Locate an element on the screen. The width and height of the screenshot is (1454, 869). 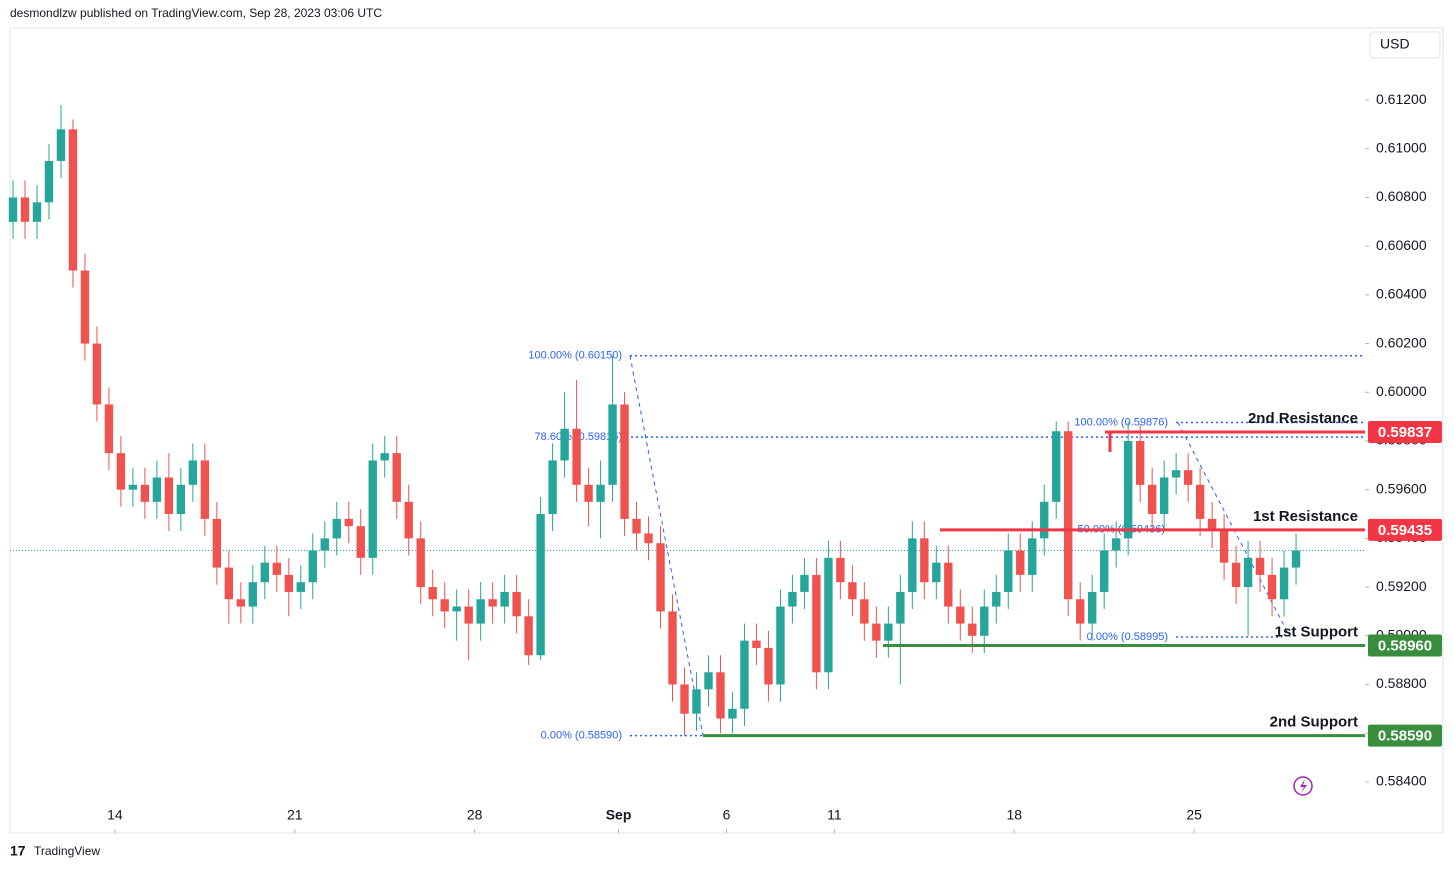
y-tick-label: 0.60200 is located at coordinates (1401, 342).